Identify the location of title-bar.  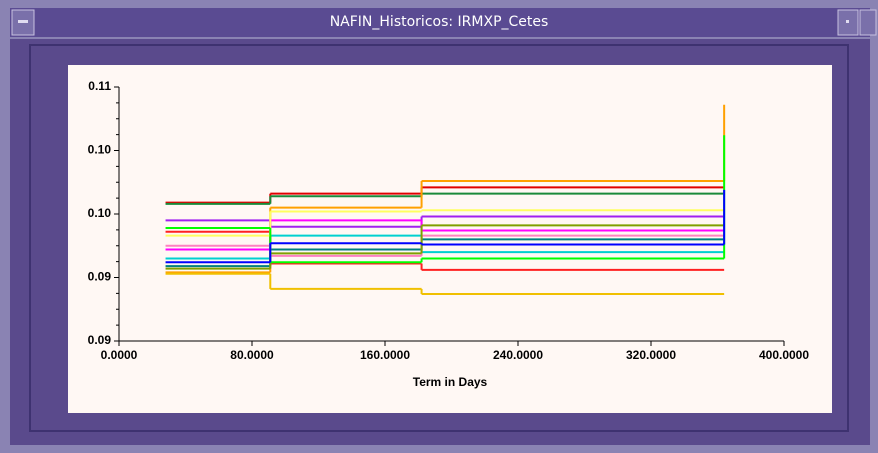
(440, 22).